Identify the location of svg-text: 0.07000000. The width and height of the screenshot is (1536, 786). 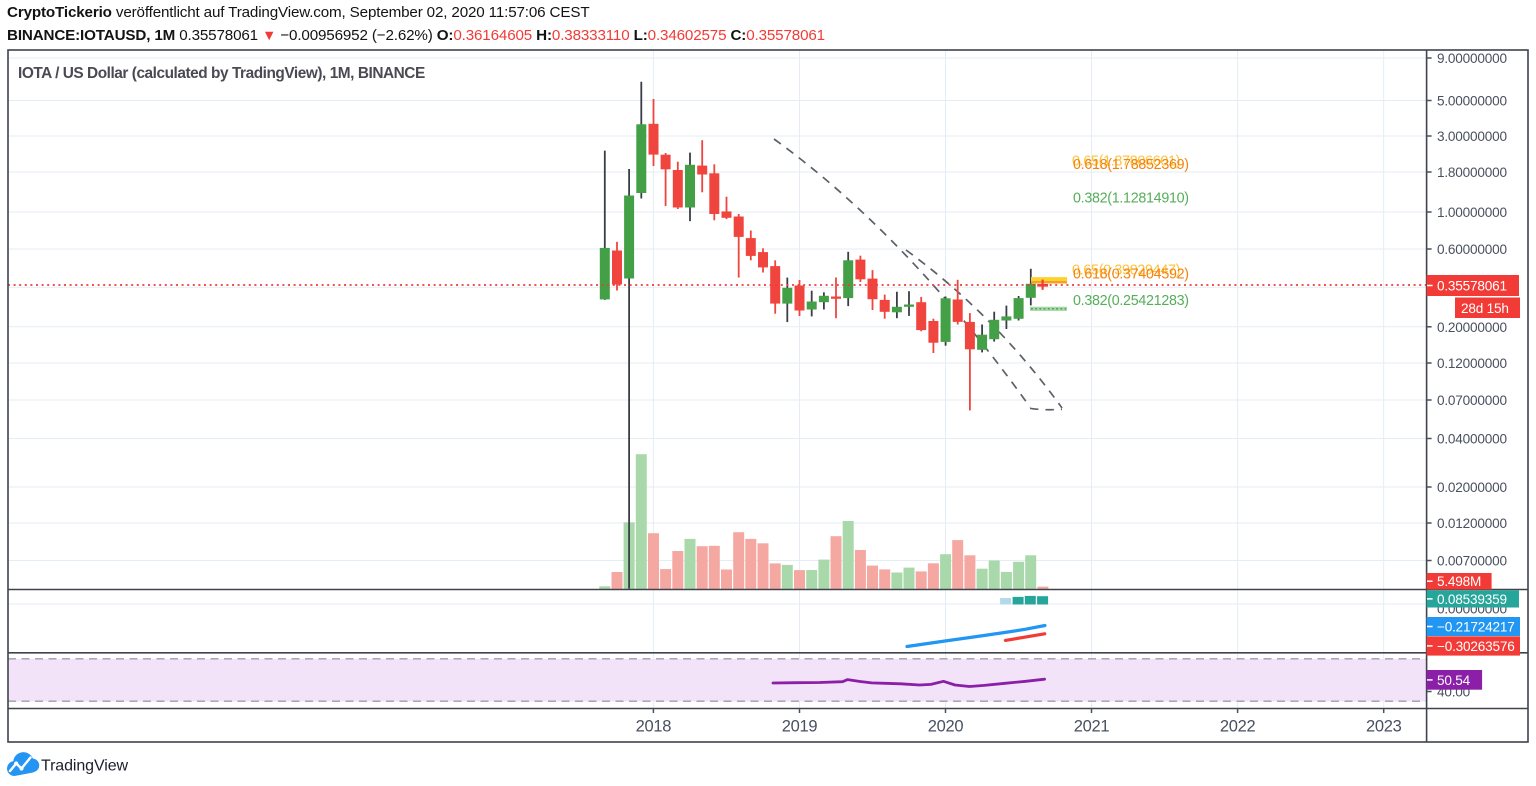
(1472, 400).